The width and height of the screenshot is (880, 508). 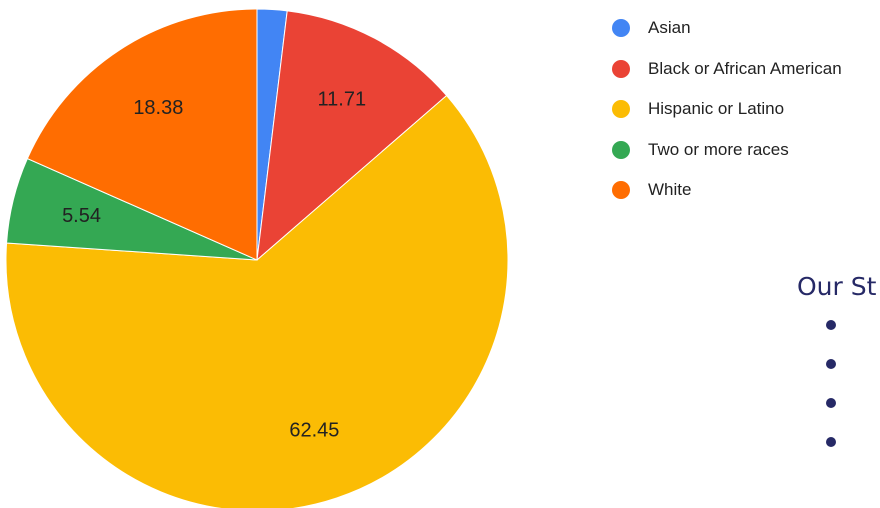 I want to click on legend-label: Asian, so click(x=669, y=28).